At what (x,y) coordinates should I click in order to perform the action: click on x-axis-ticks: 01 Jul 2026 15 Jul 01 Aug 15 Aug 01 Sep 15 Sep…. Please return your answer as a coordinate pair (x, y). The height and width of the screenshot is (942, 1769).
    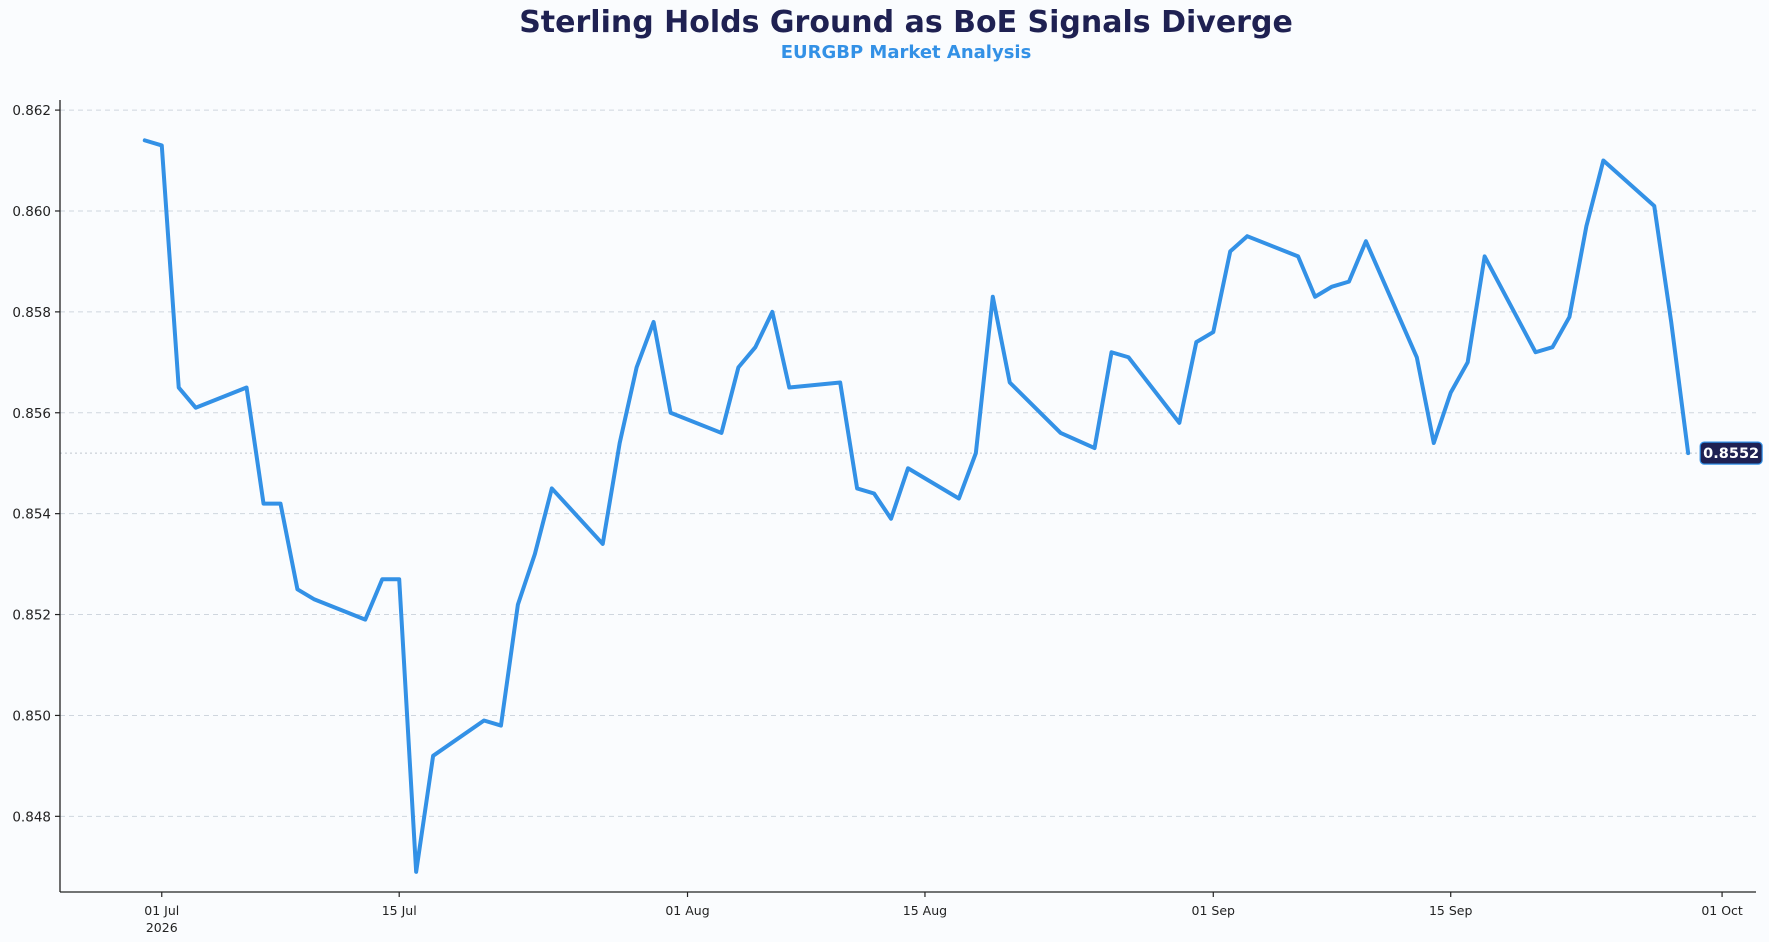
    Looking at the image, I should click on (943, 913).